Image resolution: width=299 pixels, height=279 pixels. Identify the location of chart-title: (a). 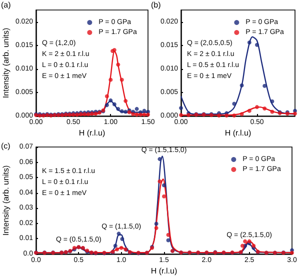
(6, 5).